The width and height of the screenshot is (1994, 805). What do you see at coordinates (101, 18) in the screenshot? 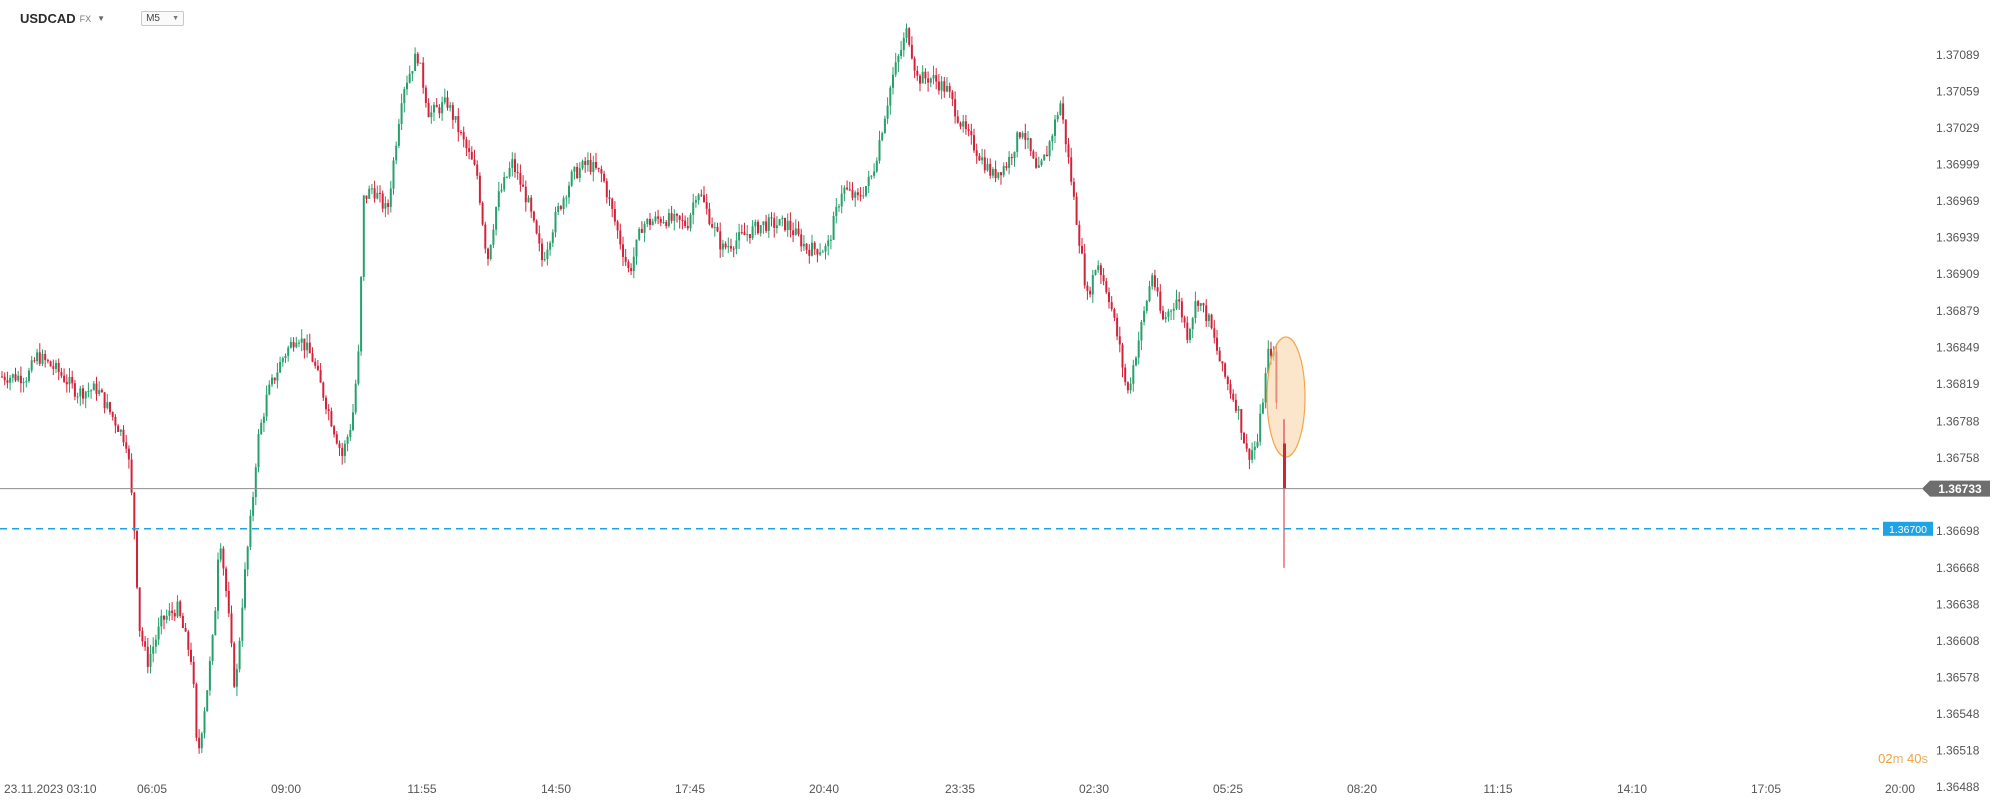
I see `symbol-dropdown-icon: ▼` at bounding box center [101, 18].